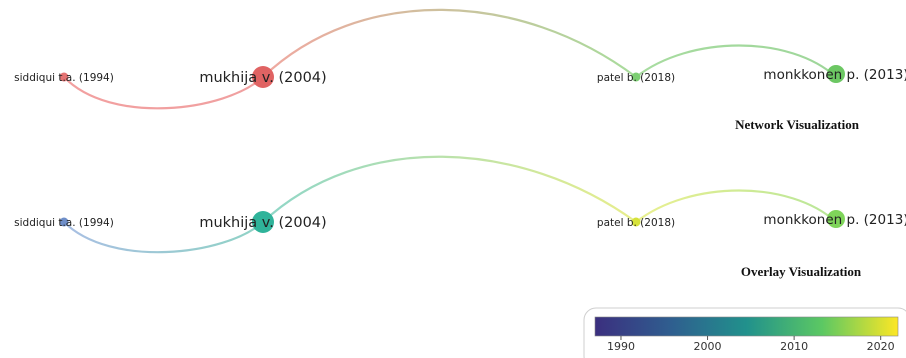  What do you see at coordinates (751, 344) in the screenshot?
I see `color-scale-ticks: 1990 2000 2010 2020` at bounding box center [751, 344].